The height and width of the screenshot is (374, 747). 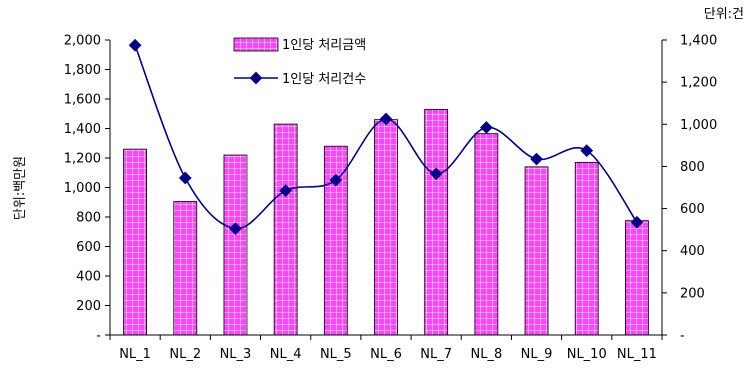 What do you see at coordinates (682, 336) in the screenshot?
I see `right-tick-label: -` at bounding box center [682, 336].